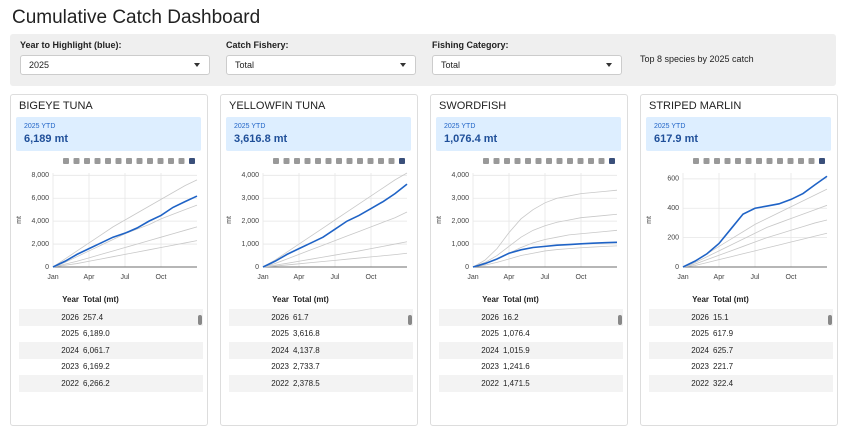 The image size is (851, 426). What do you see at coordinates (161, 277) in the screenshot?
I see `x-tick-label: Oct` at bounding box center [161, 277].